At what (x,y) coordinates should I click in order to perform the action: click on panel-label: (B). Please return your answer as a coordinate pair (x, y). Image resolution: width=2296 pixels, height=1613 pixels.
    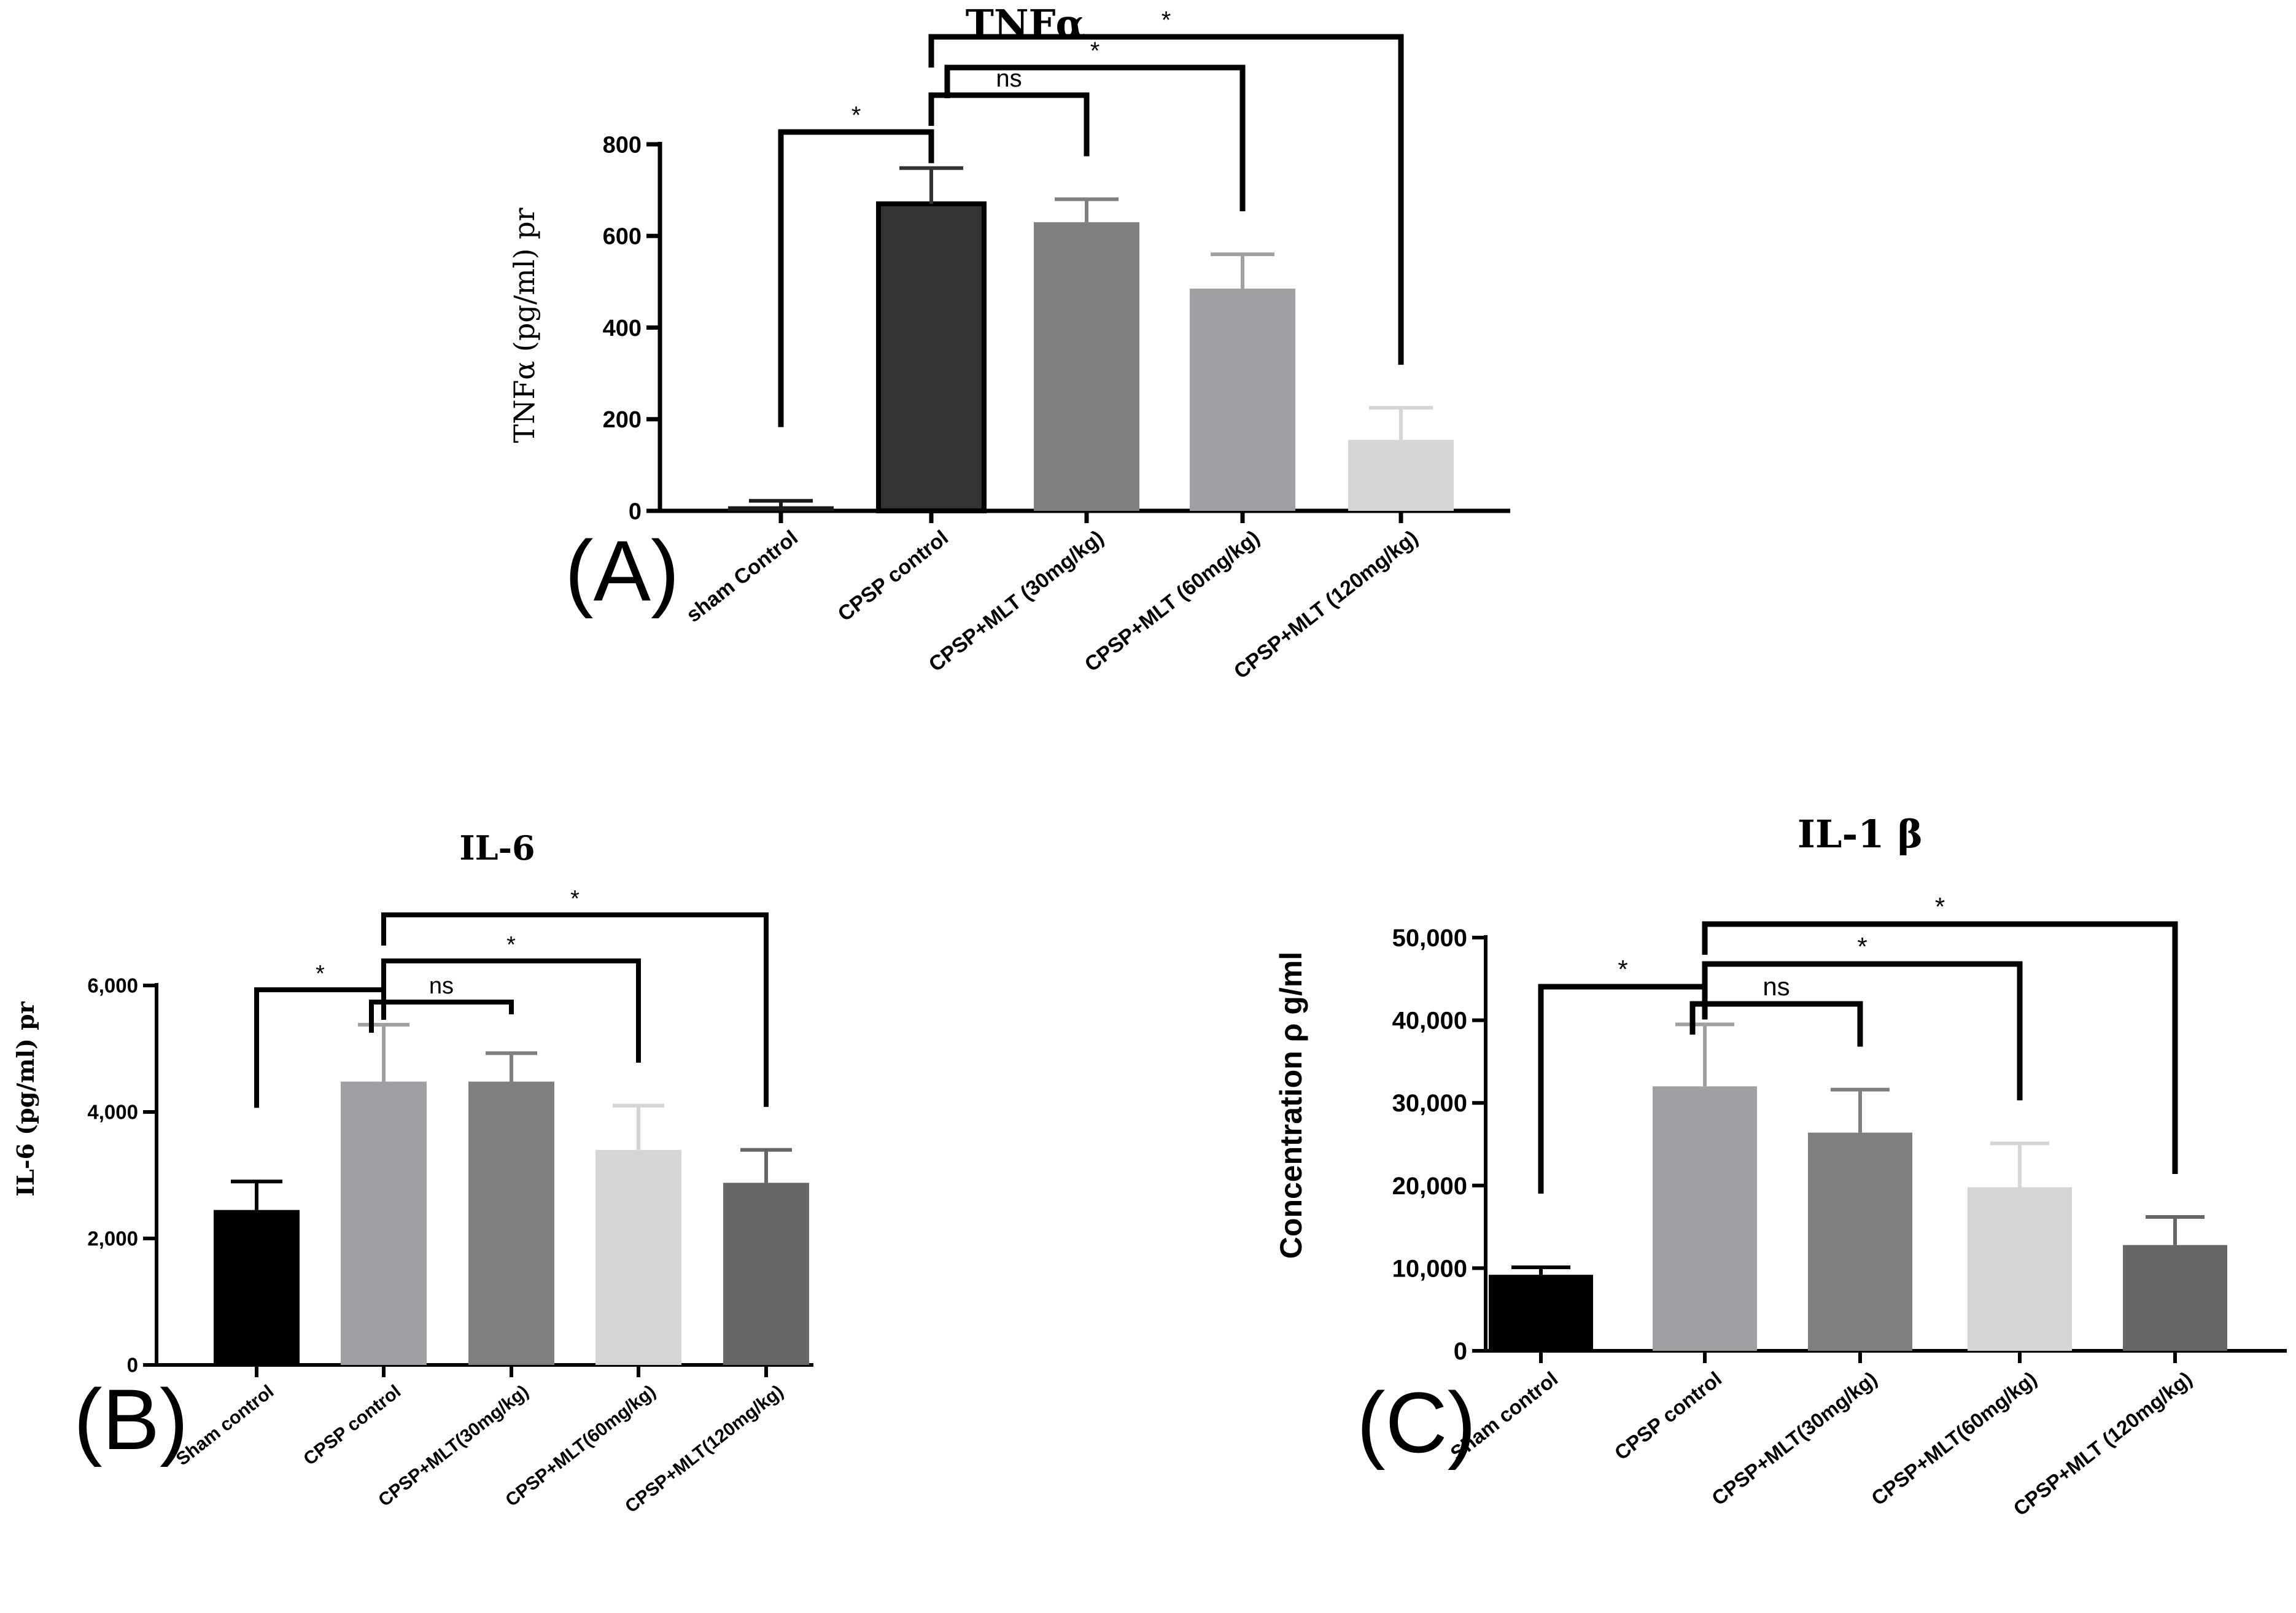
    Looking at the image, I should click on (131, 1419).